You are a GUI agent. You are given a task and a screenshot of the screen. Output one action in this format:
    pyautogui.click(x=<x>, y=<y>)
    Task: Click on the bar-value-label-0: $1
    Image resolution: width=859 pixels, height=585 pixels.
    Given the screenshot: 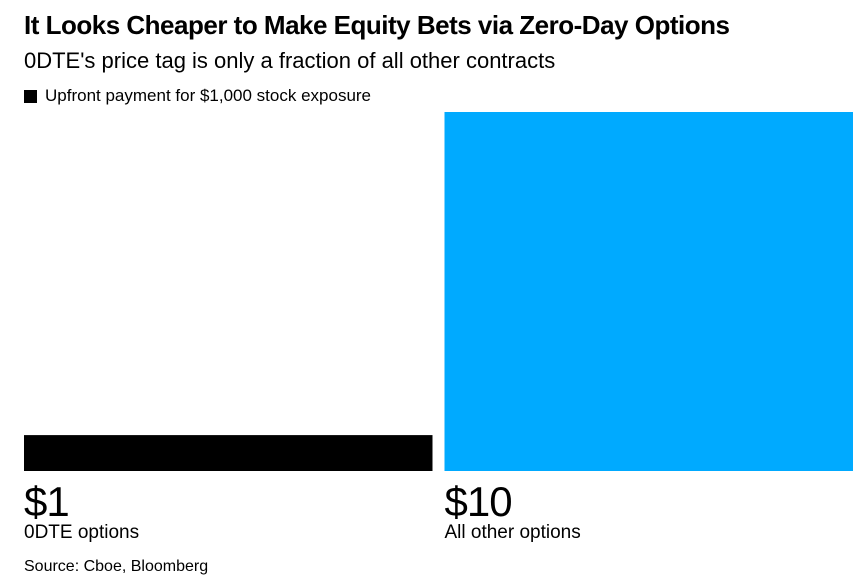 What is the action you would take?
    pyautogui.click(x=46, y=501)
    